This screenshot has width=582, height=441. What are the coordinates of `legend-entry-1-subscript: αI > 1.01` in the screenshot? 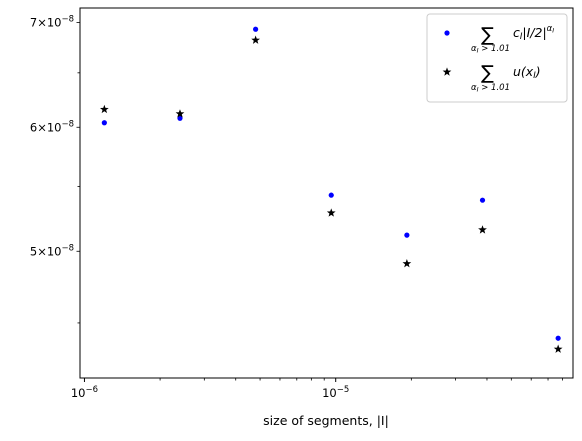 It's located at (490, 49).